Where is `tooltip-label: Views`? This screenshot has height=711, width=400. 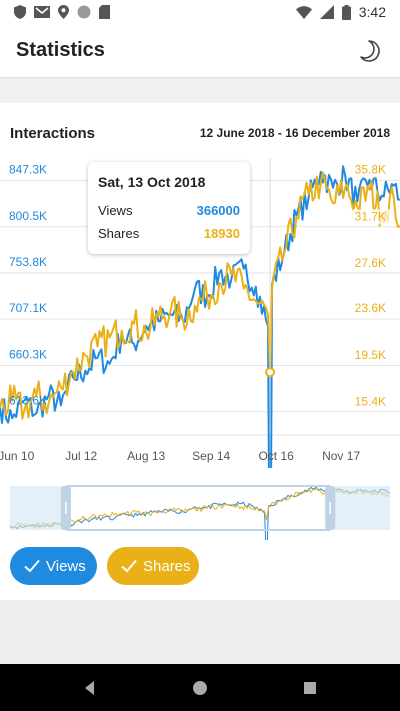
tooltip-label: Views is located at coordinates (115, 210).